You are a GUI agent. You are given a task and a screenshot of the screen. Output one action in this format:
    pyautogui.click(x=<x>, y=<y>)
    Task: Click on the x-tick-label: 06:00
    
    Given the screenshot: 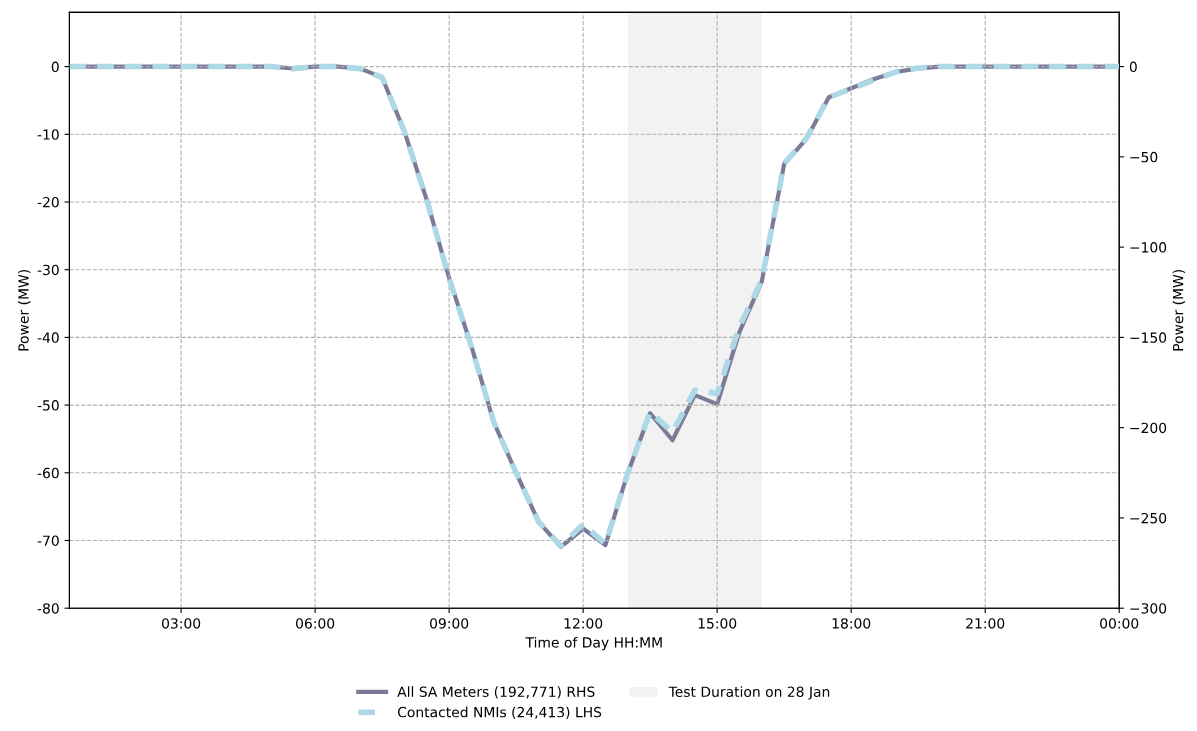 What is the action you would take?
    pyautogui.click(x=315, y=623)
    